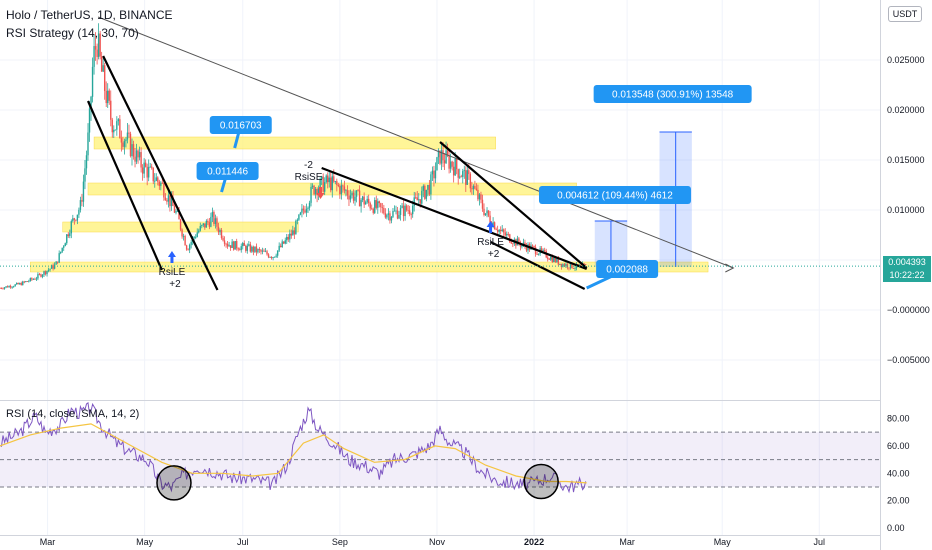  Describe the element at coordinates (89, 15) in the screenshot. I see `symbol-title: Holo / TetherUS, 1D, BINANCE` at that location.